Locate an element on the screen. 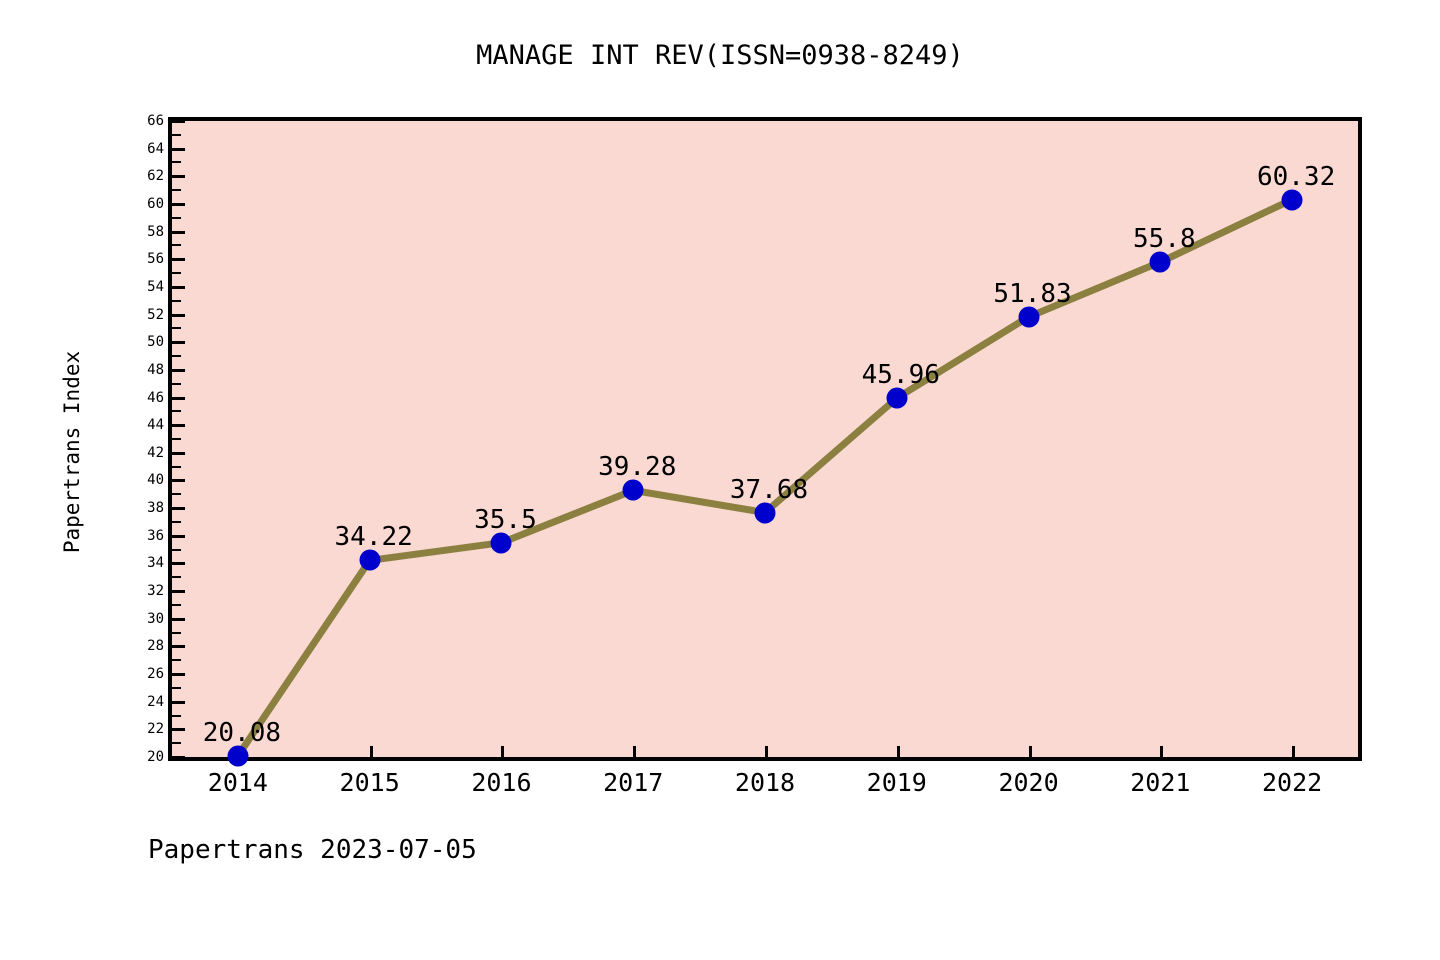  data-point-label: 51.83 is located at coordinates (1032, 293).